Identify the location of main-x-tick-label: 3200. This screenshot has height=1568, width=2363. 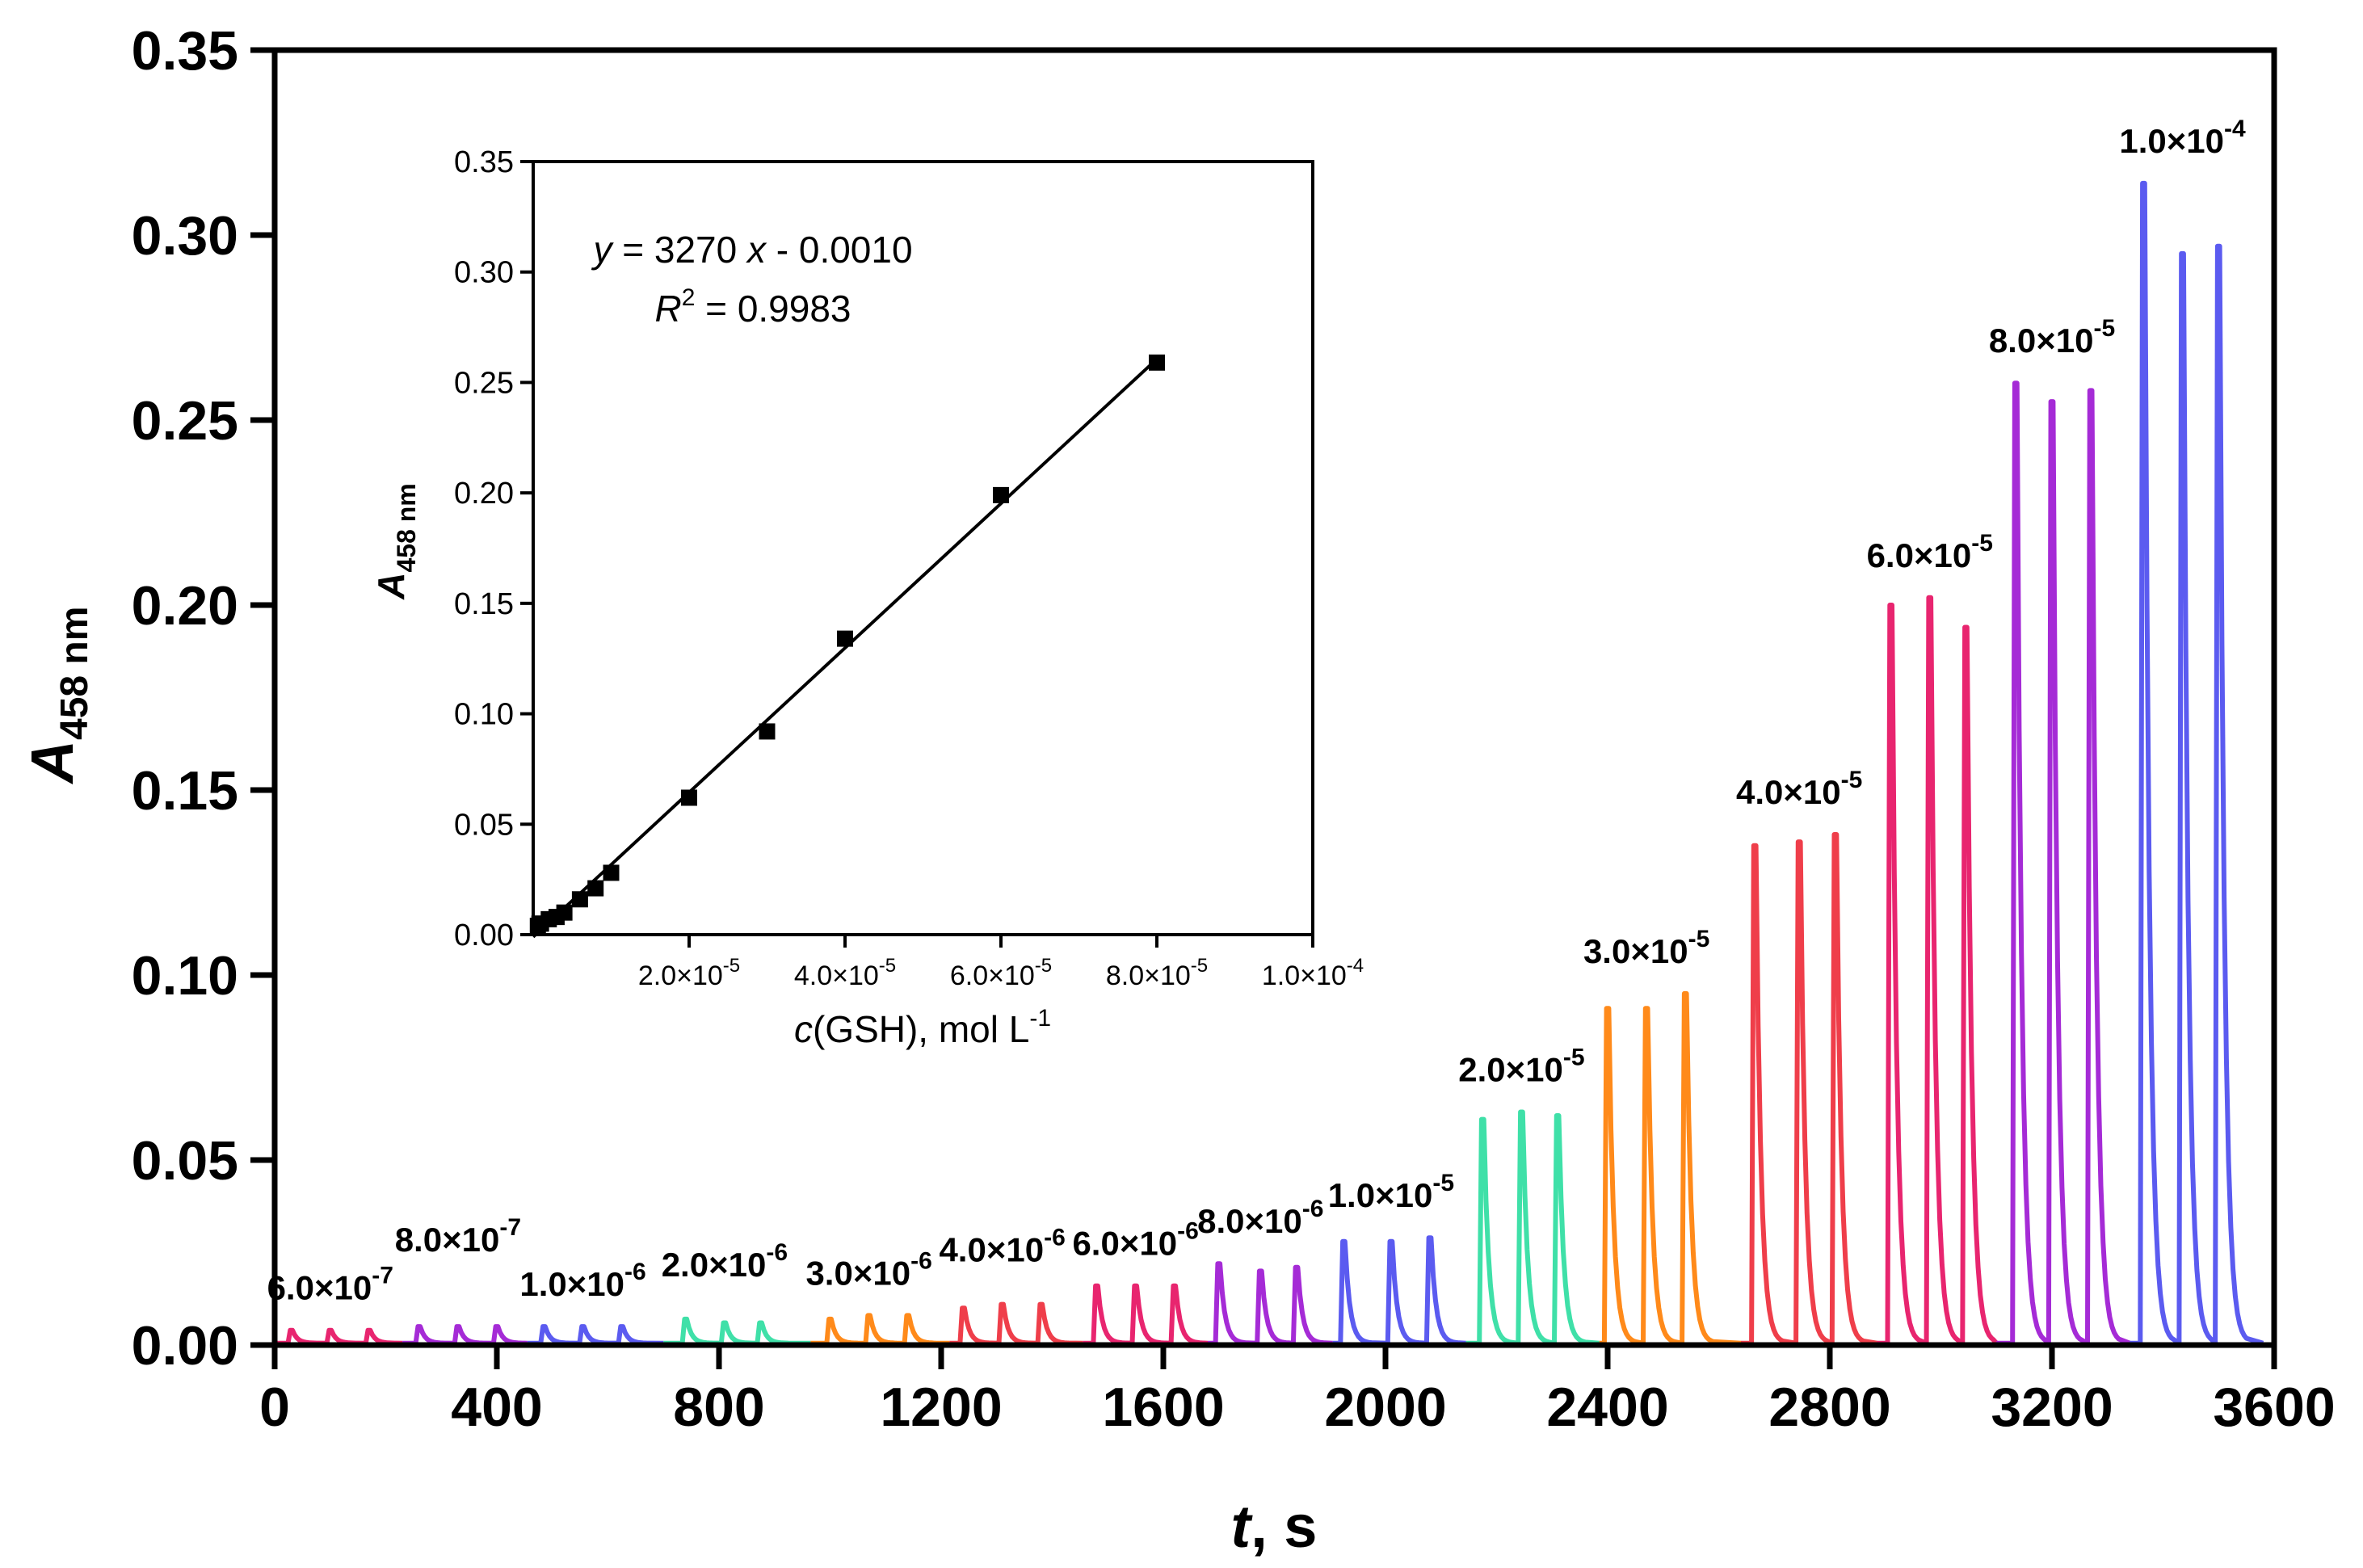
(2052, 1407).